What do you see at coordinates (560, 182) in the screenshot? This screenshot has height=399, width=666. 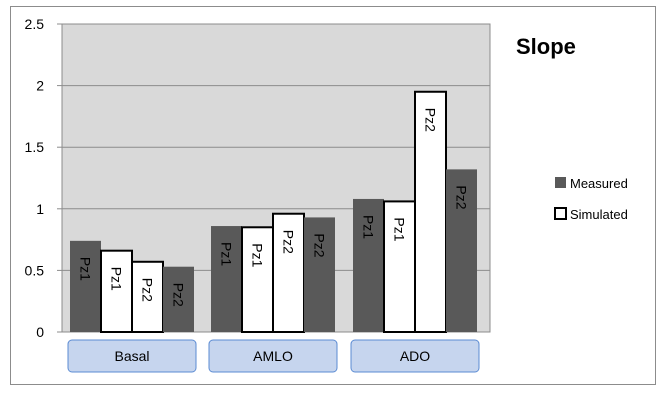 I see `legend-swatch-measured` at bounding box center [560, 182].